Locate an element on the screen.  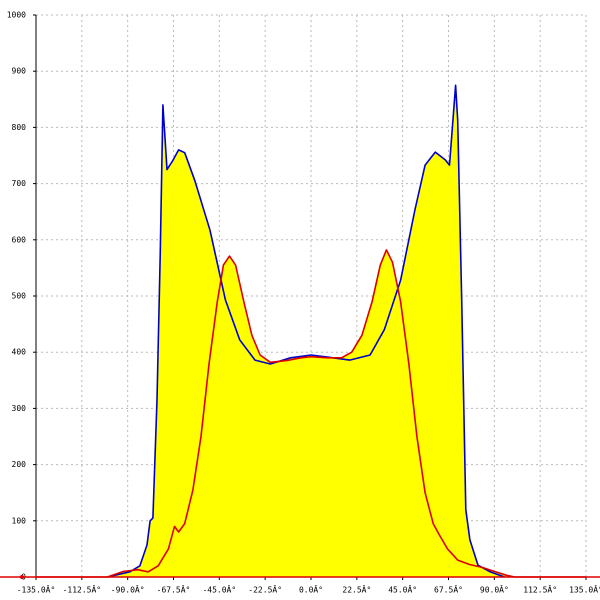
x-tick-label: 0.0Â° is located at coordinates (311, 589).